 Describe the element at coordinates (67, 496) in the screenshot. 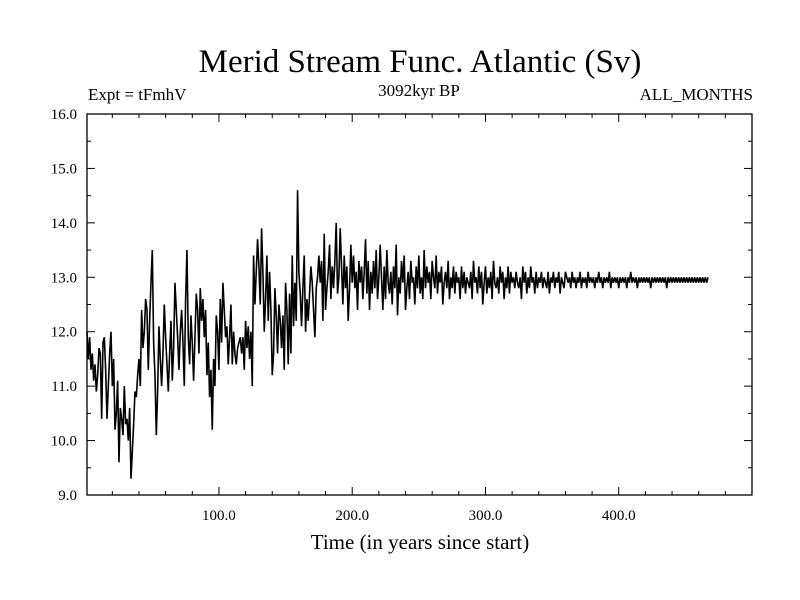

I see `y-tick-label: 9.0` at that location.